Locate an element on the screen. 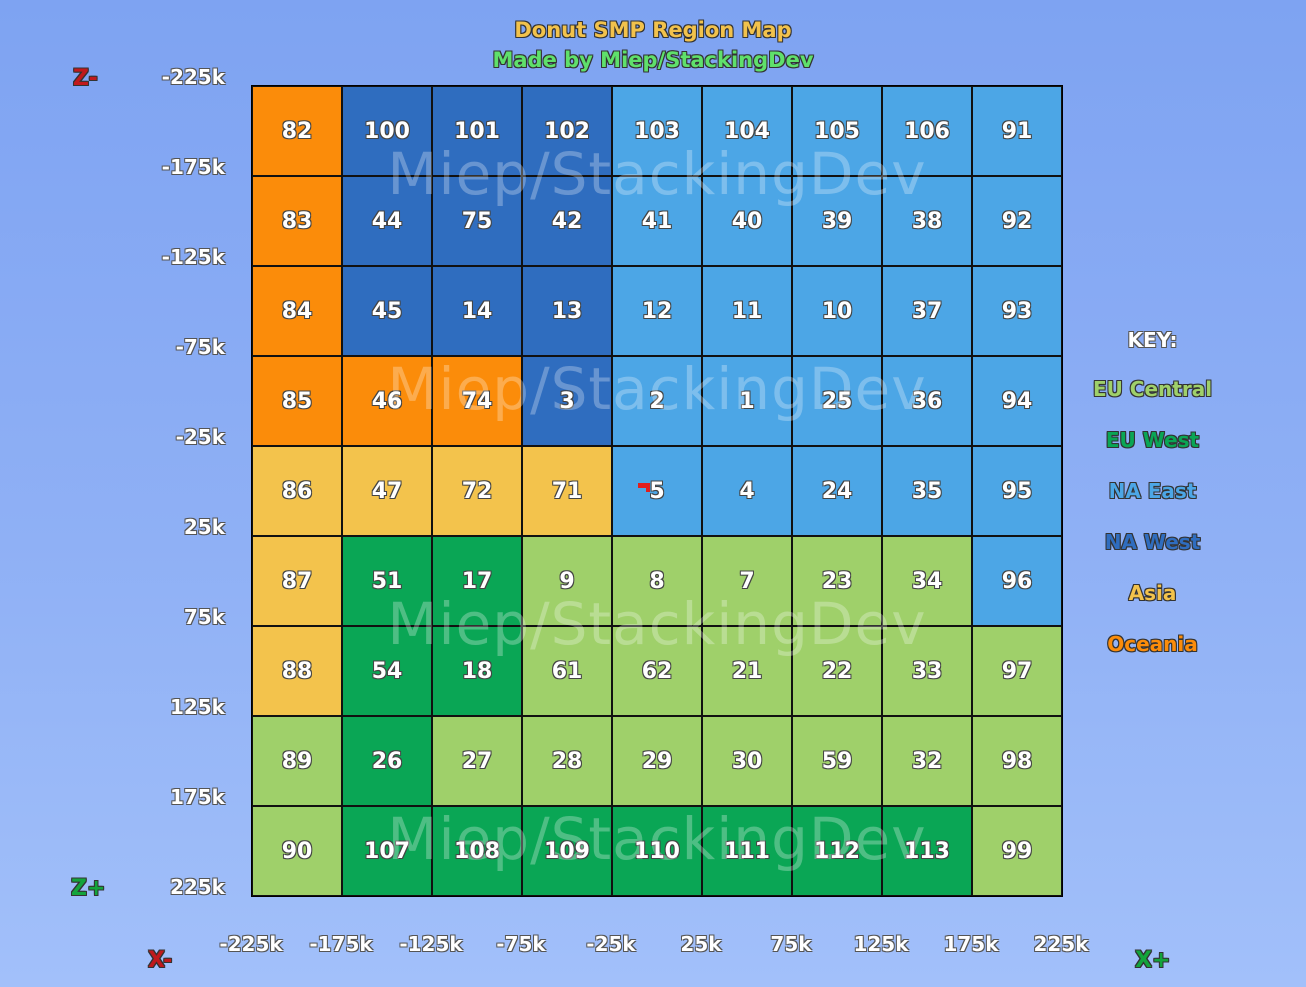  region-cell: 4 is located at coordinates (747, 491).